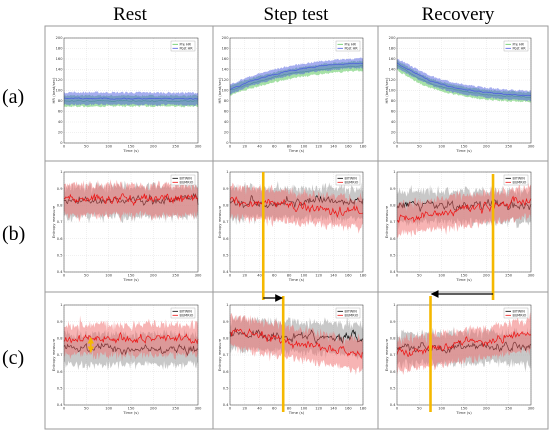 This screenshot has width=550, height=431. What do you see at coordinates (226, 49) in the screenshot?
I see `y-tick-label: 180` at bounding box center [226, 49].